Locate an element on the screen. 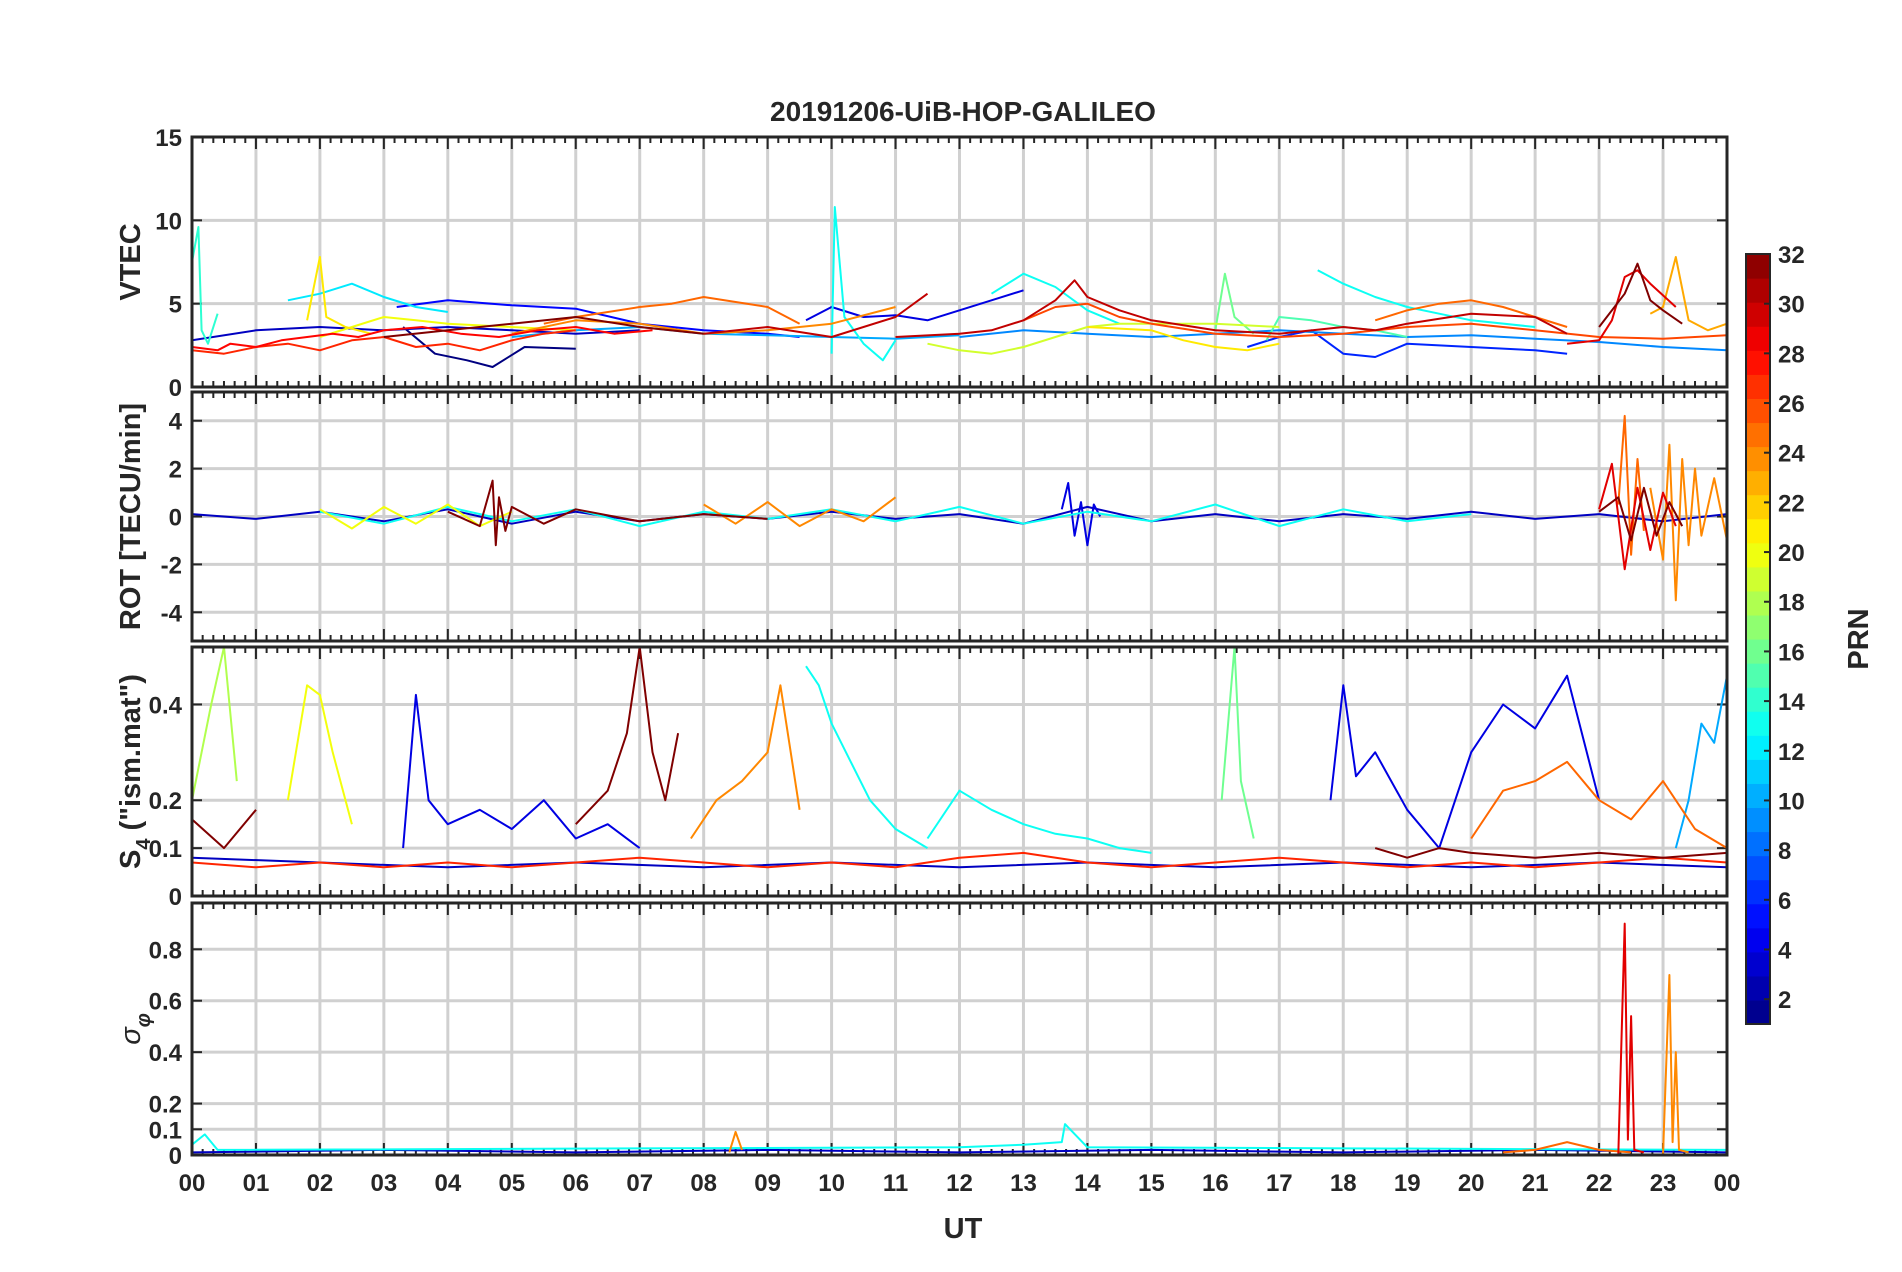 The width and height of the screenshot is (1902, 1272). colorbar-frame is located at coordinates (1758, 639).